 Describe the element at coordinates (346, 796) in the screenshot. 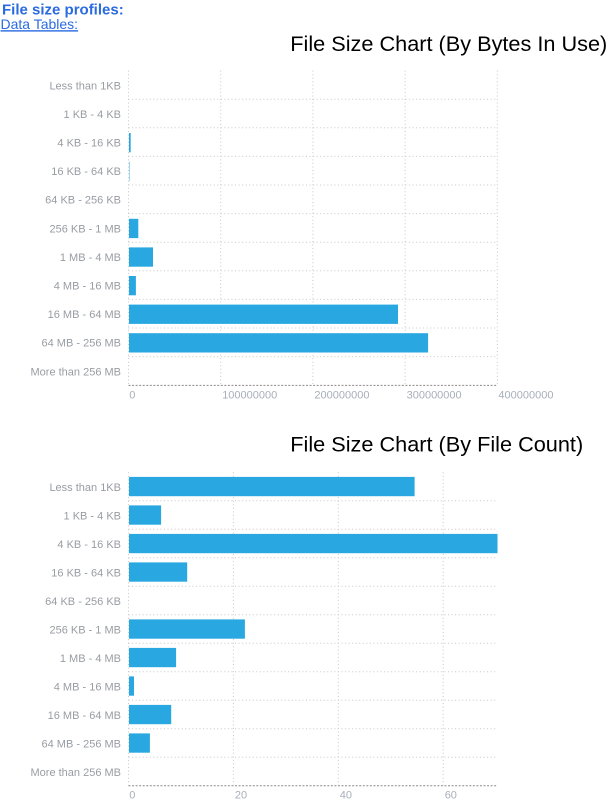

I see `svg-text: 40` at that location.